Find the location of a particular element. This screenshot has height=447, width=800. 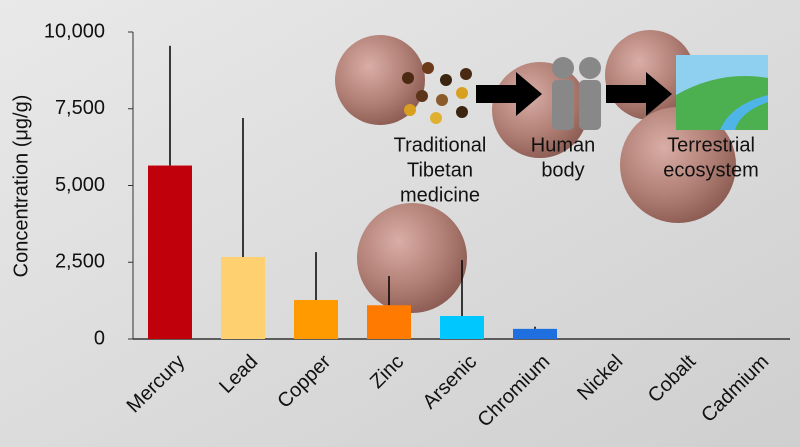

annotation: Tibetan is located at coordinates (440, 170).